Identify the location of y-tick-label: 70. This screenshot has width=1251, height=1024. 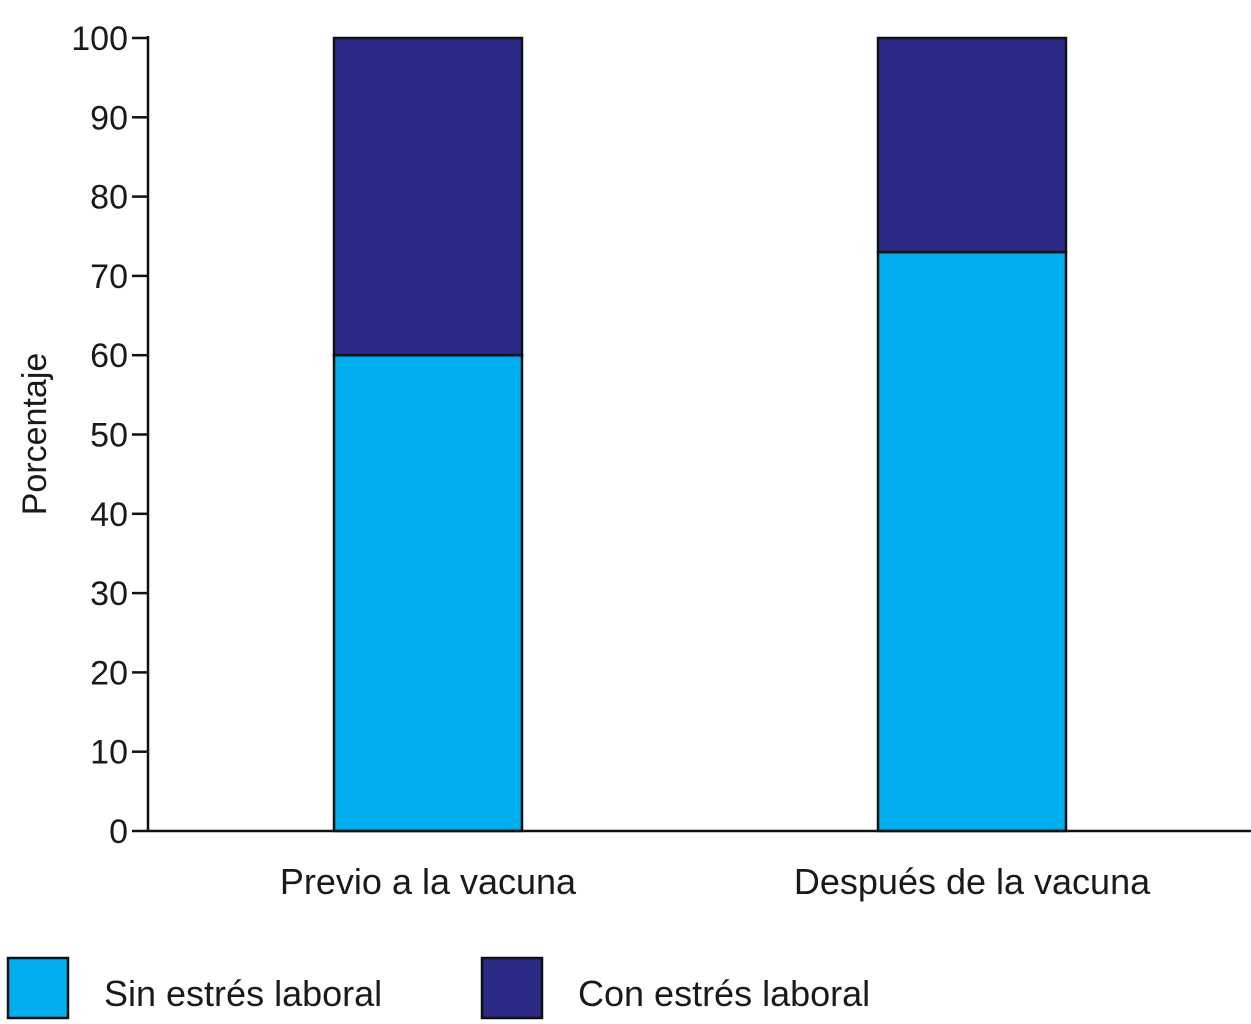
(109, 277).